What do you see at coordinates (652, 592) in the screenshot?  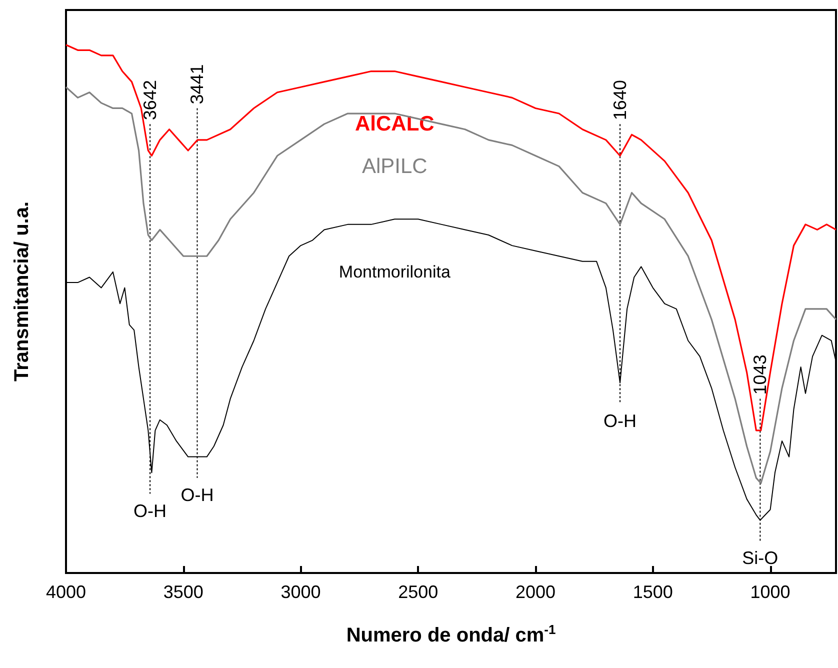 I see `x-tick-label: 1500` at bounding box center [652, 592].